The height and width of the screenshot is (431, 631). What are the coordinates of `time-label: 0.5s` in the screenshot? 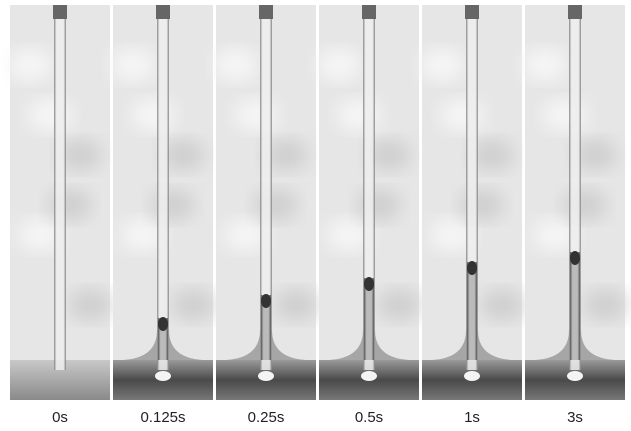 It's located at (369, 417).